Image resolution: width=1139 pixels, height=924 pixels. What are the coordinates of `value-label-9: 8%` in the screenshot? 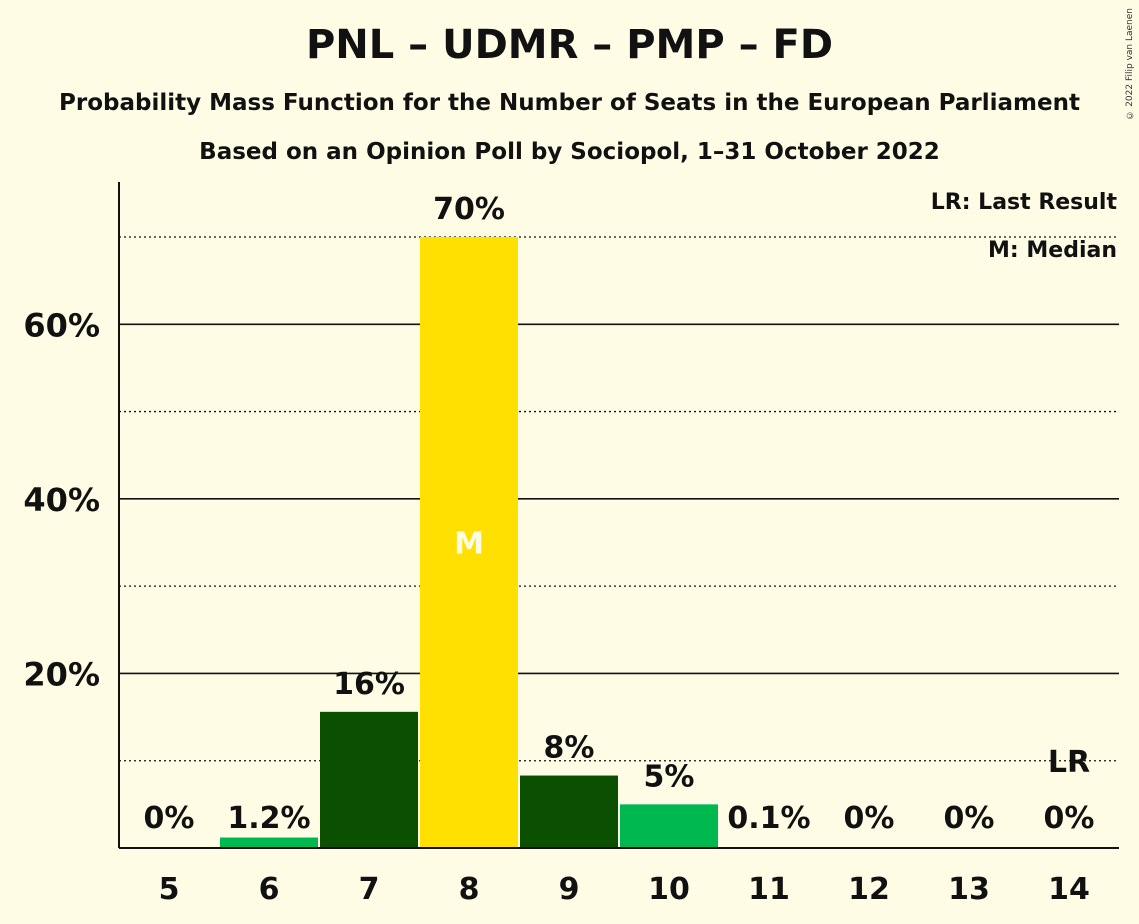 It's located at (569, 748).